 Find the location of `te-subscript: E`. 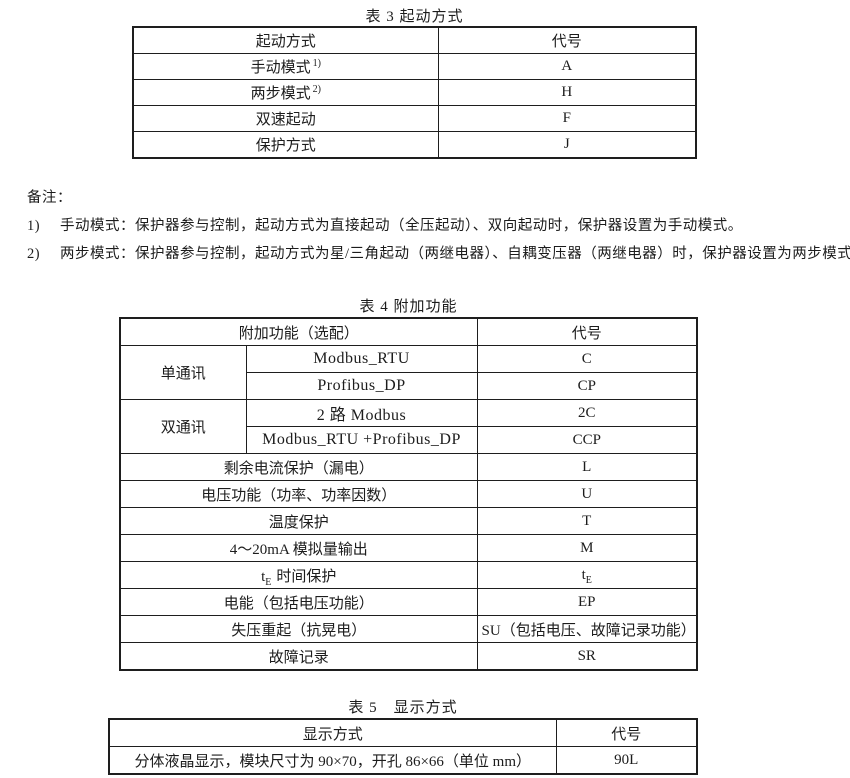

te-subscript: E is located at coordinates (268, 582).